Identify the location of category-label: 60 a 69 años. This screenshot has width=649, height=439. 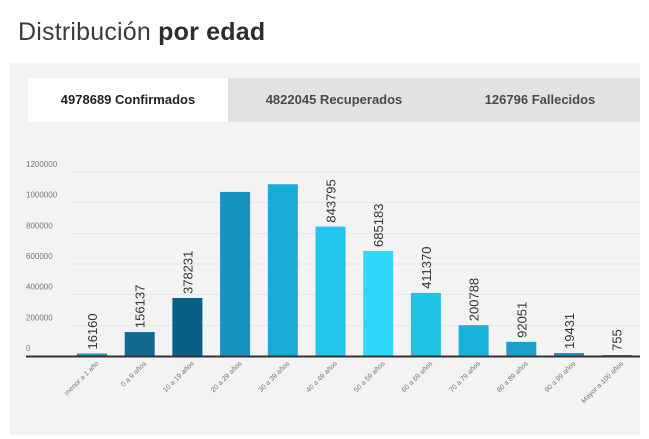
(418, 377).